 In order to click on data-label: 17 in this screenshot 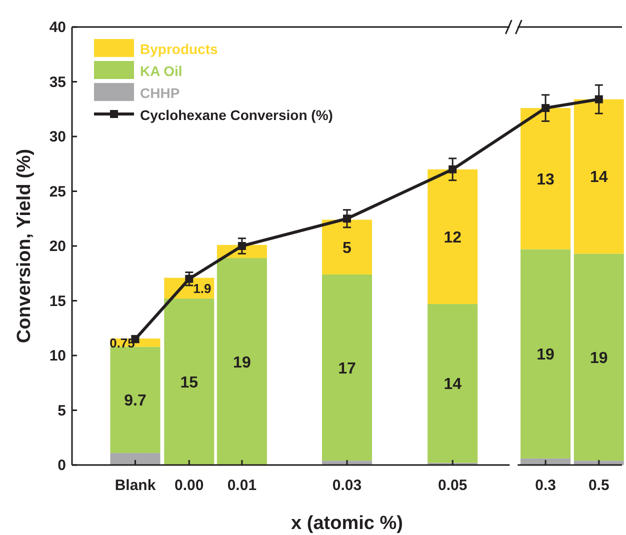, I will do `click(347, 369)`.